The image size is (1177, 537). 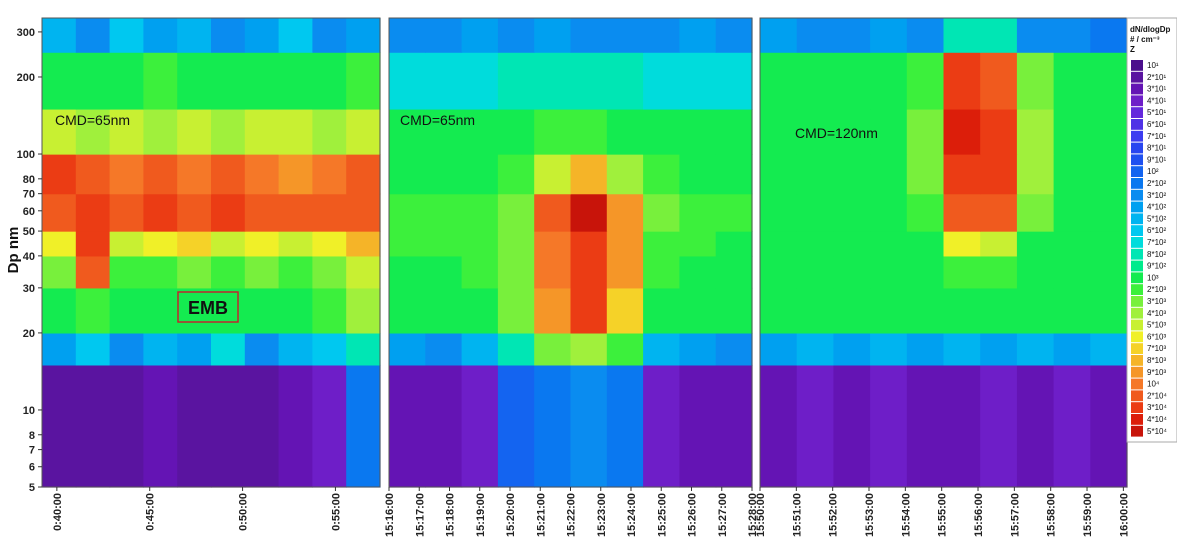 I want to click on legend-label: 4*10², so click(x=1156, y=207).